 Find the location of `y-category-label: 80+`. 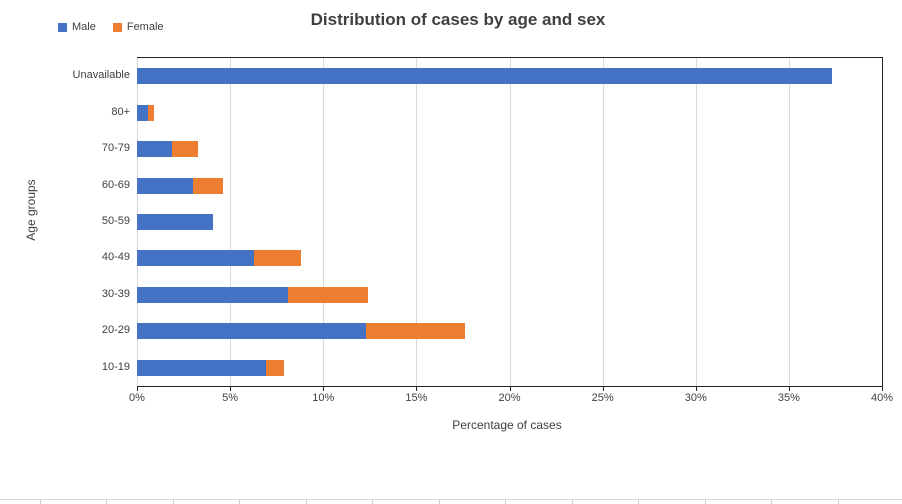

y-category-label: 80+ is located at coordinates (120, 111).